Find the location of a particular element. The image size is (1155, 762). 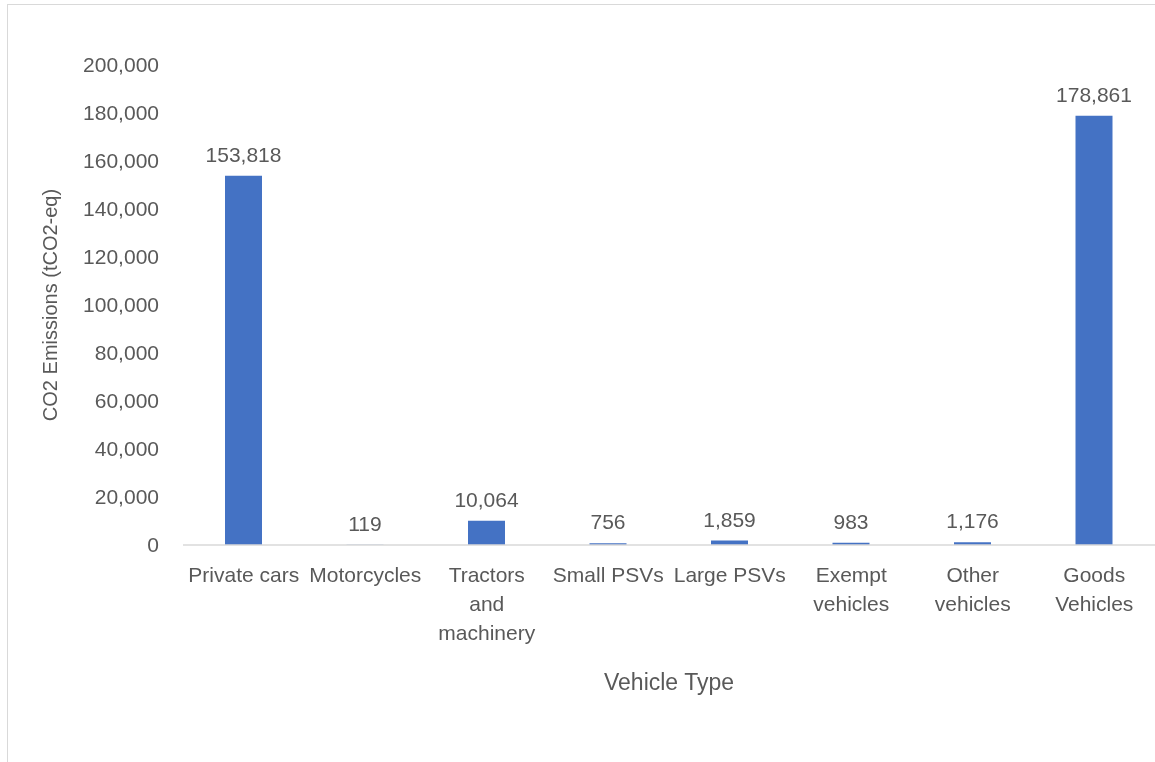

y-tick-label: 80,000 is located at coordinates (126, 353).